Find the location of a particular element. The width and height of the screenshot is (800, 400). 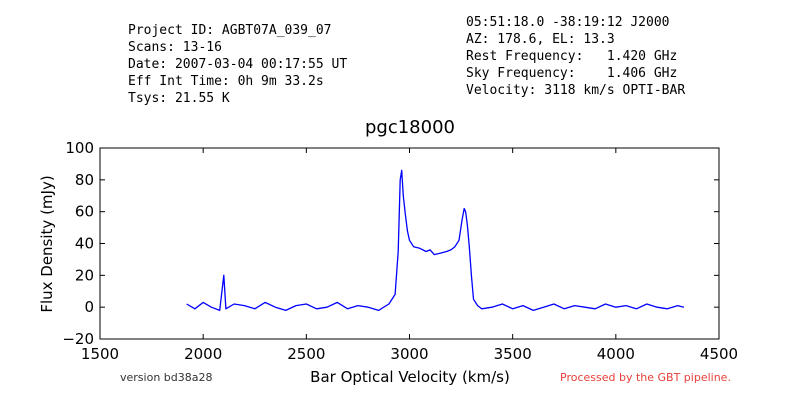

rest-frequency-text: Rest Frequency: 1.420 GHz is located at coordinates (572, 56).